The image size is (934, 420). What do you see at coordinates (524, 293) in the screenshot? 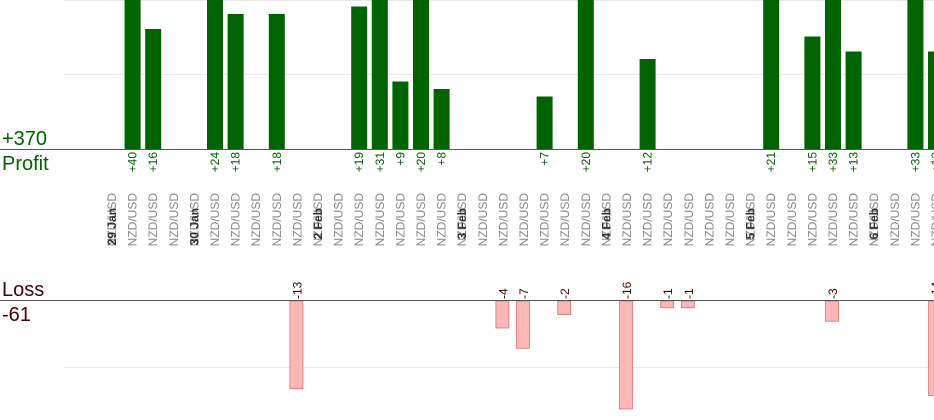
I see `loss-value-label: -7` at bounding box center [524, 293].